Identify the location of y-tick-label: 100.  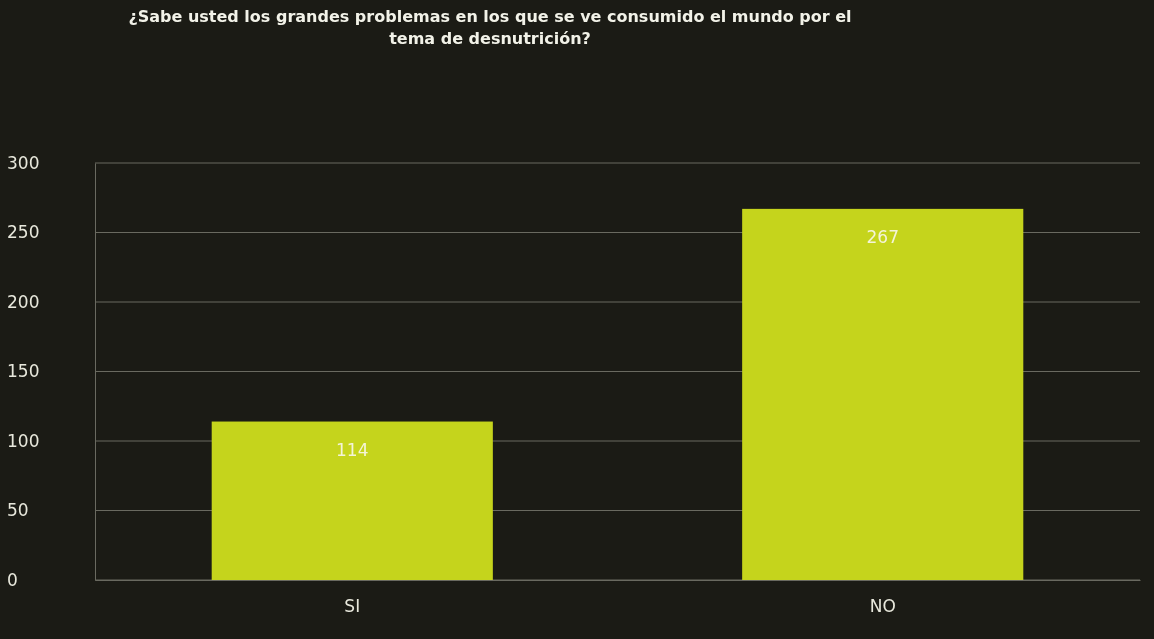
(23, 440).